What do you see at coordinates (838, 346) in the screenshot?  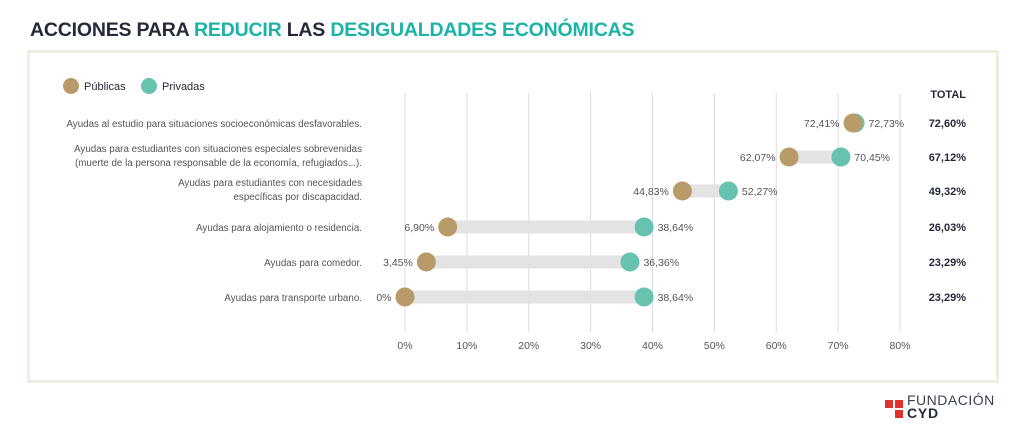 I see `x-tick-label: 70%` at bounding box center [838, 346].